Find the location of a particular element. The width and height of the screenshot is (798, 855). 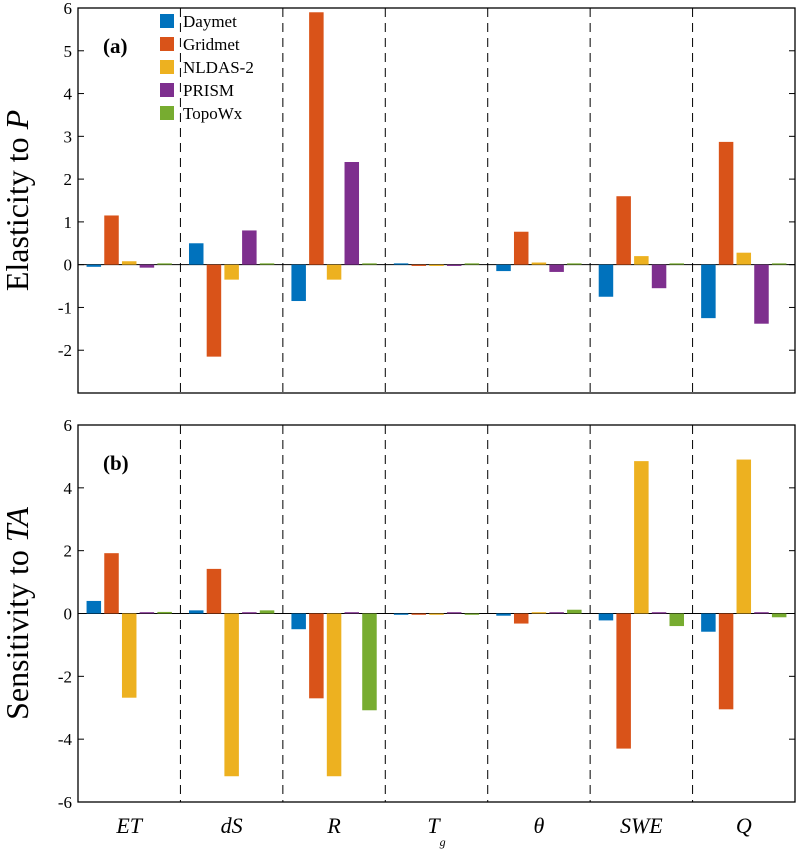

y-axis-label: Elasticity to P is located at coordinates (17, 200).